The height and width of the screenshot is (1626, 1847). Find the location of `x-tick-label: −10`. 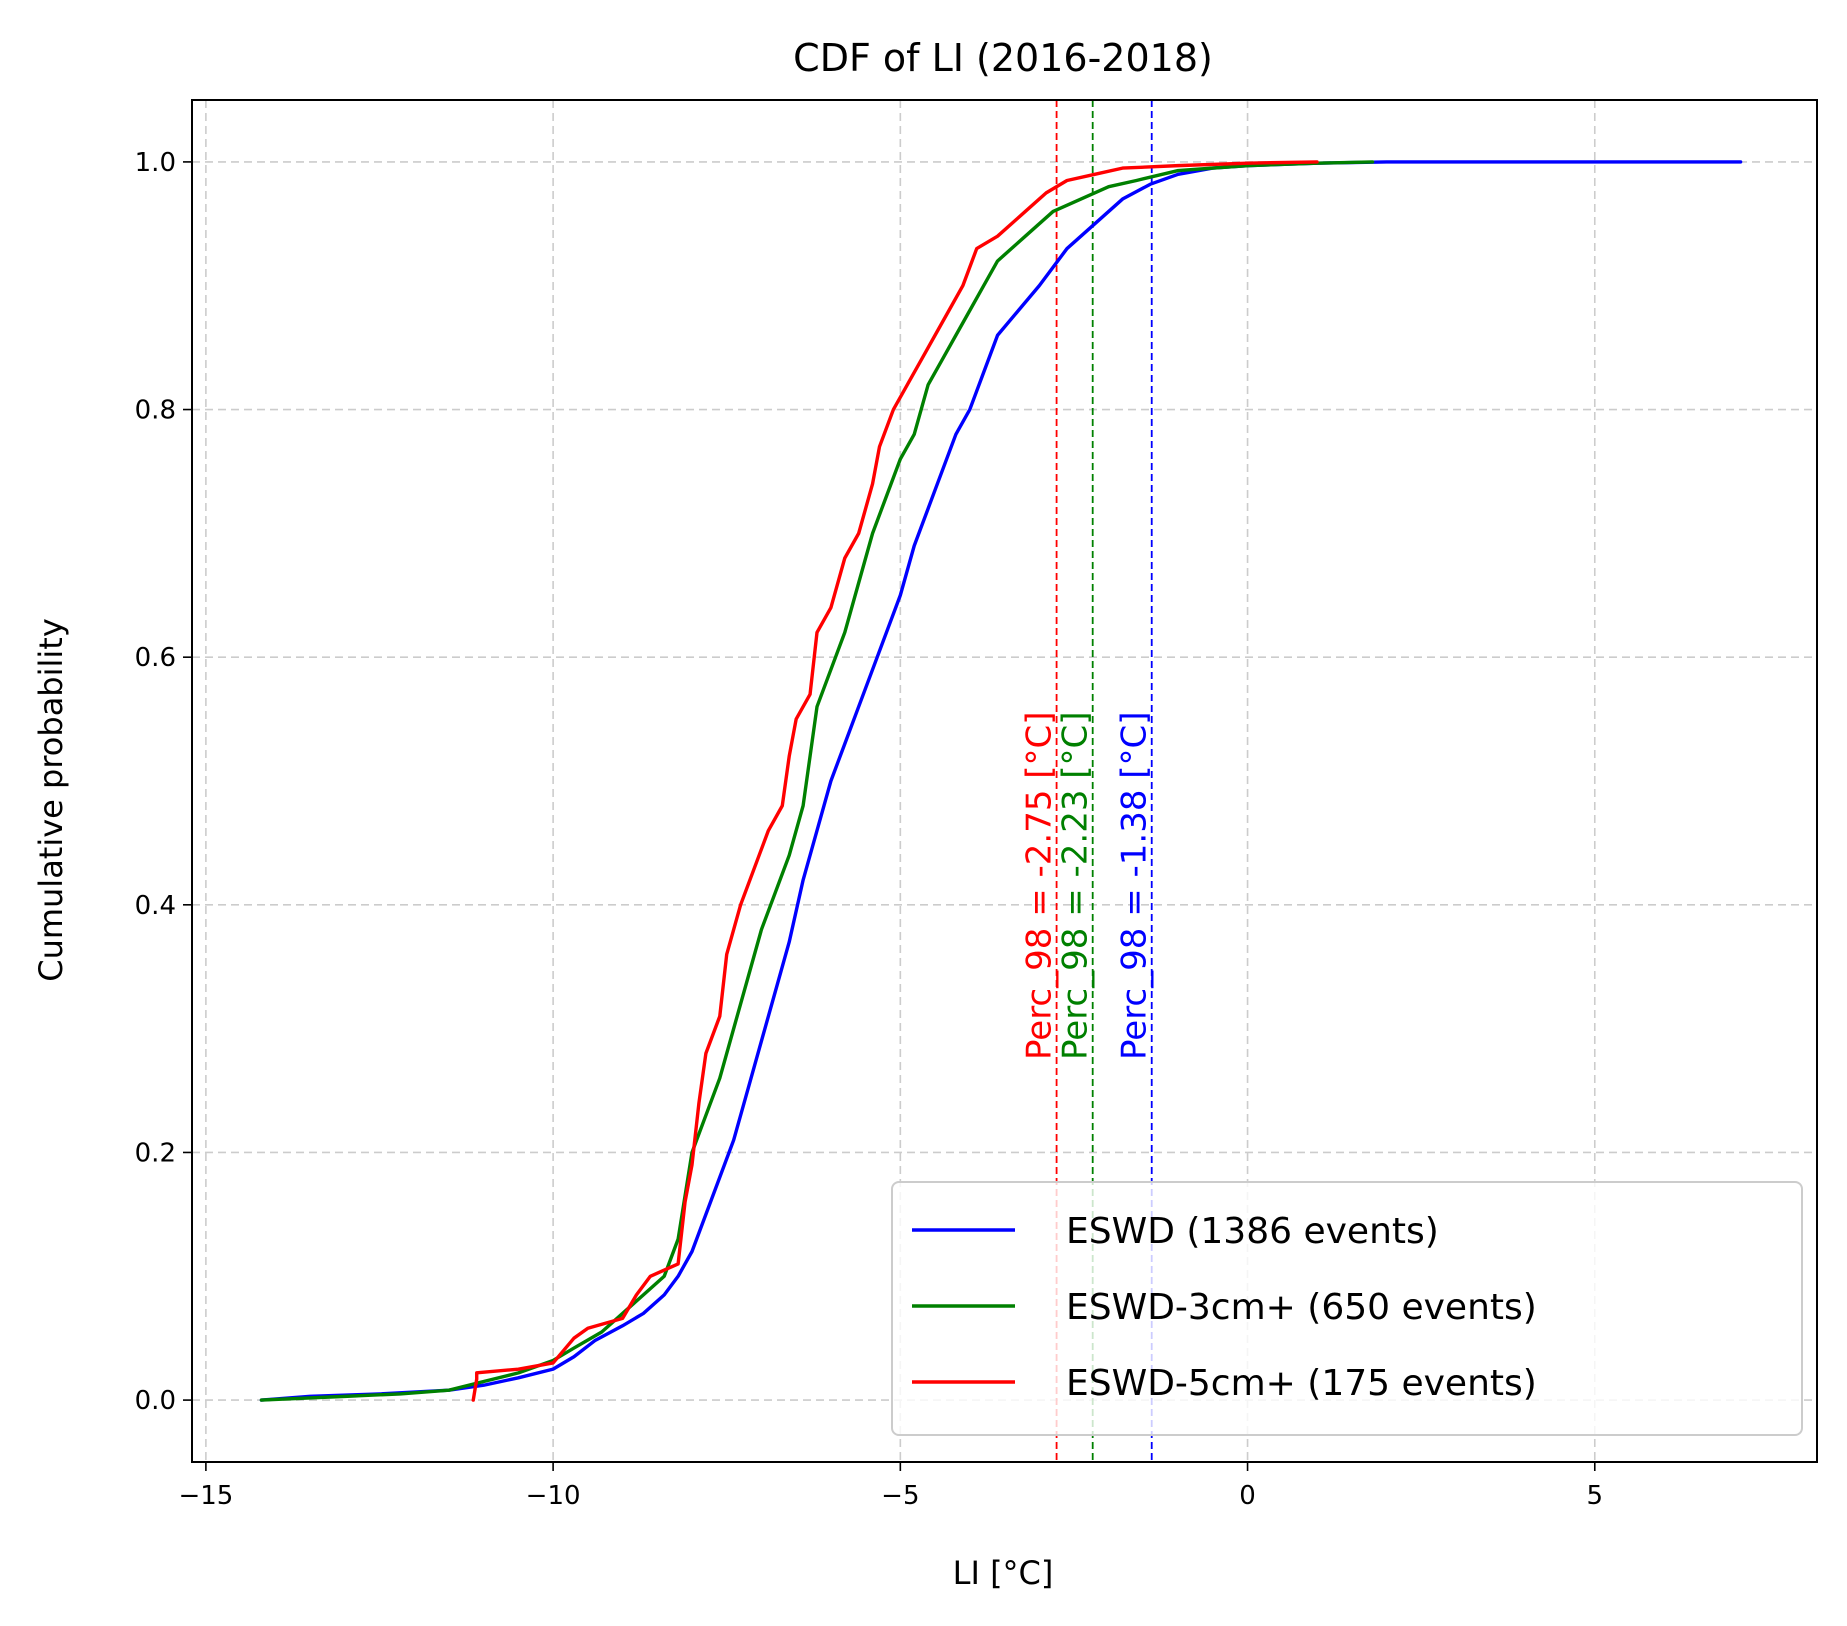

x-tick-label: −10 is located at coordinates (553, 1496).